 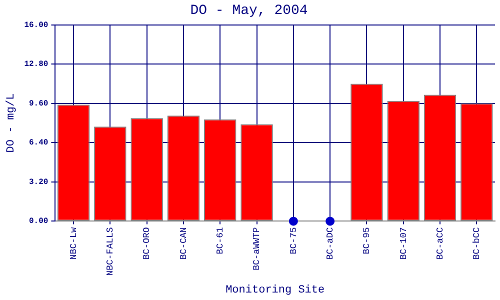 What do you see at coordinates (403, 243) in the screenshot?
I see `x-tick-label: BC-107` at bounding box center [403, 243].